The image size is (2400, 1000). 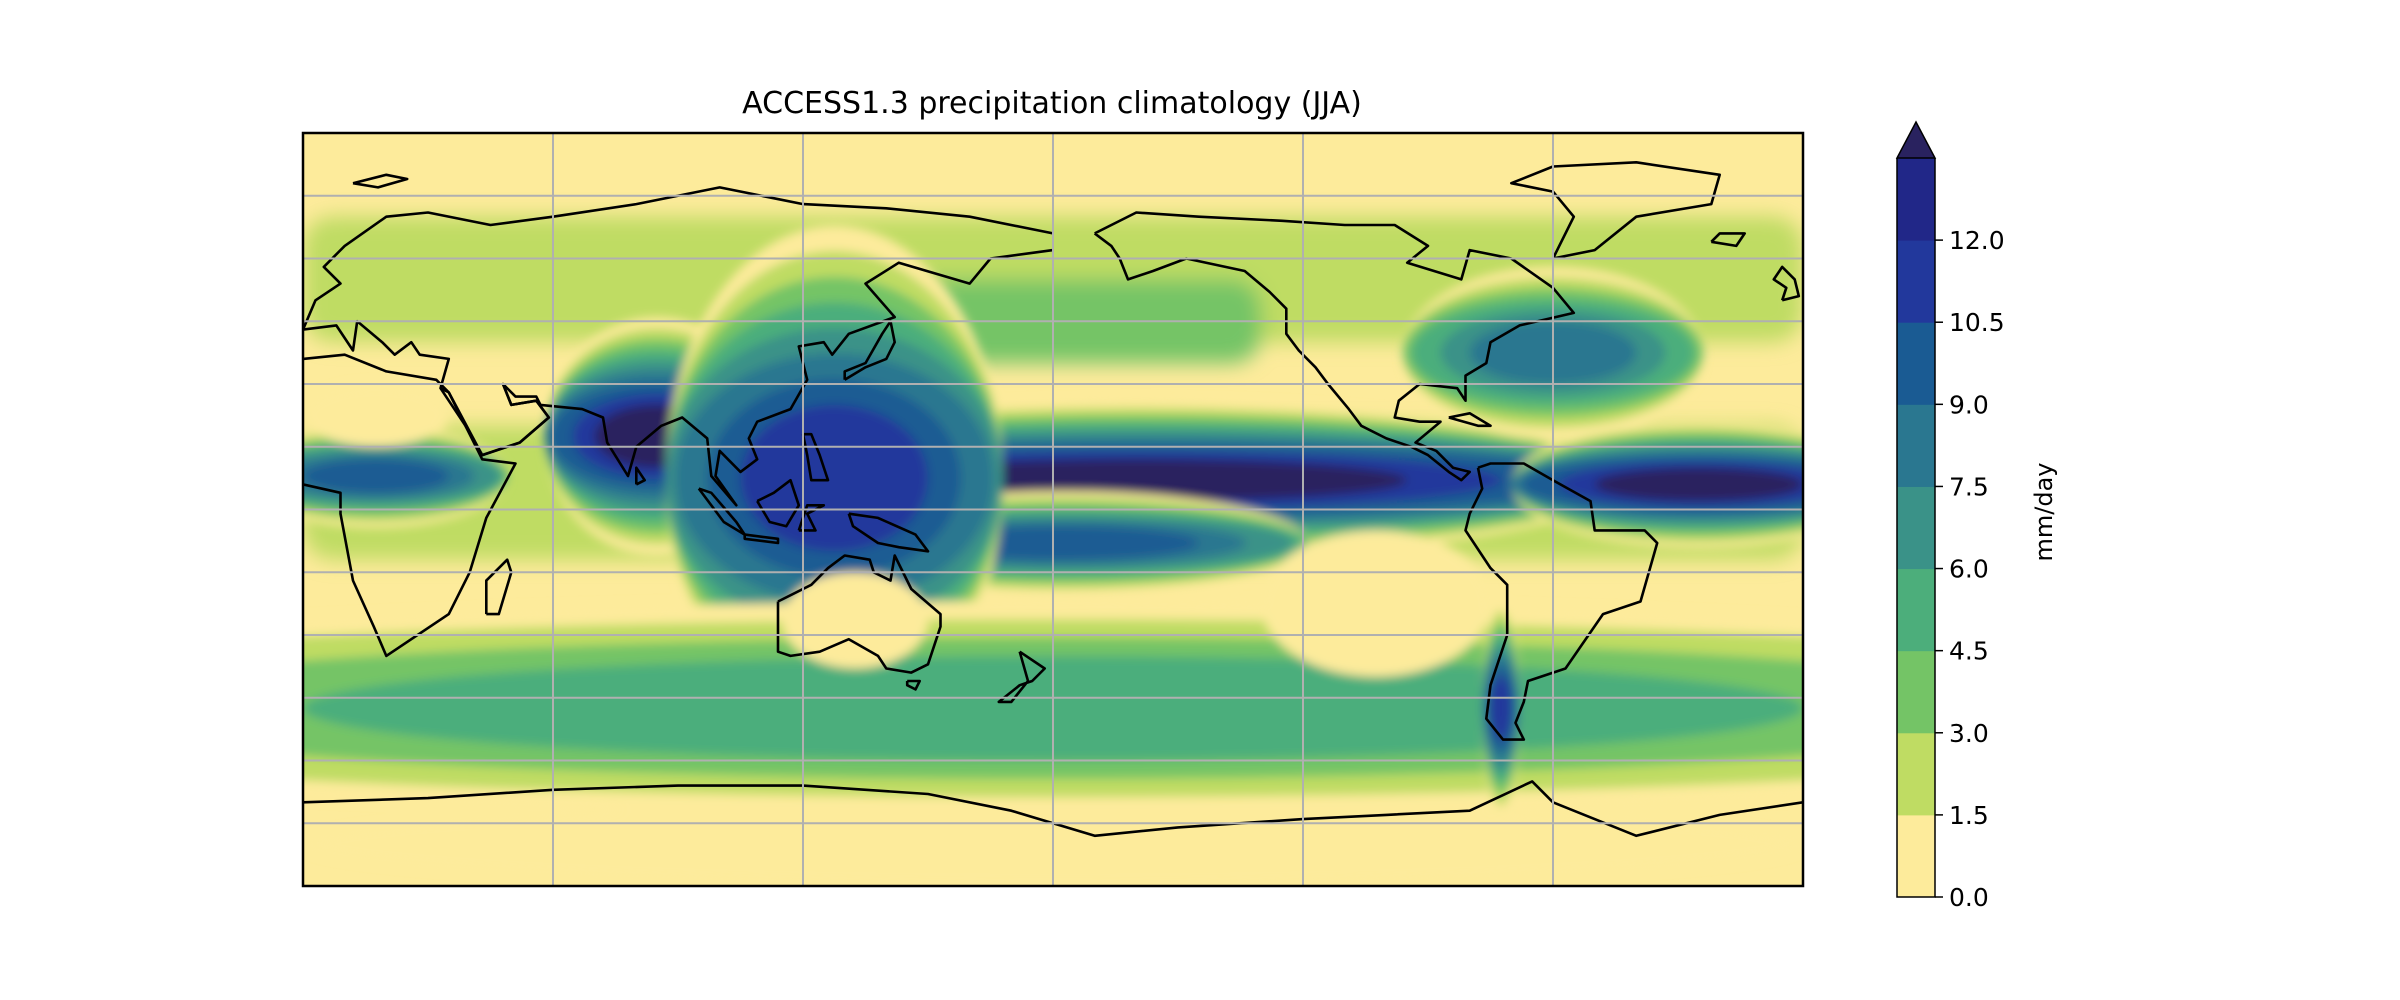 I want to click on colorbar: 0.0 1.5 3.0 4.5 6.0 7.5 9.0 10.5 12.0, so click(x=1950, y=516).